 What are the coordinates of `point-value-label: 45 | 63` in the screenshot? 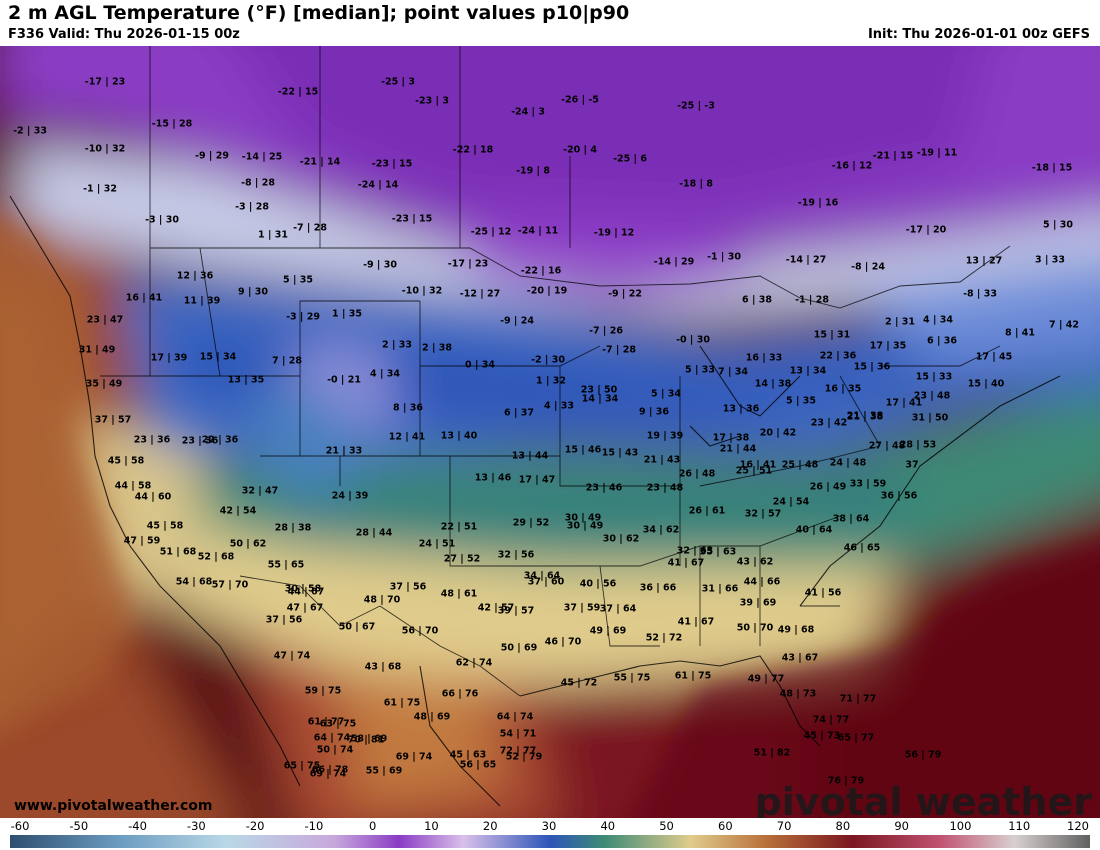 It's located at (468, 755).